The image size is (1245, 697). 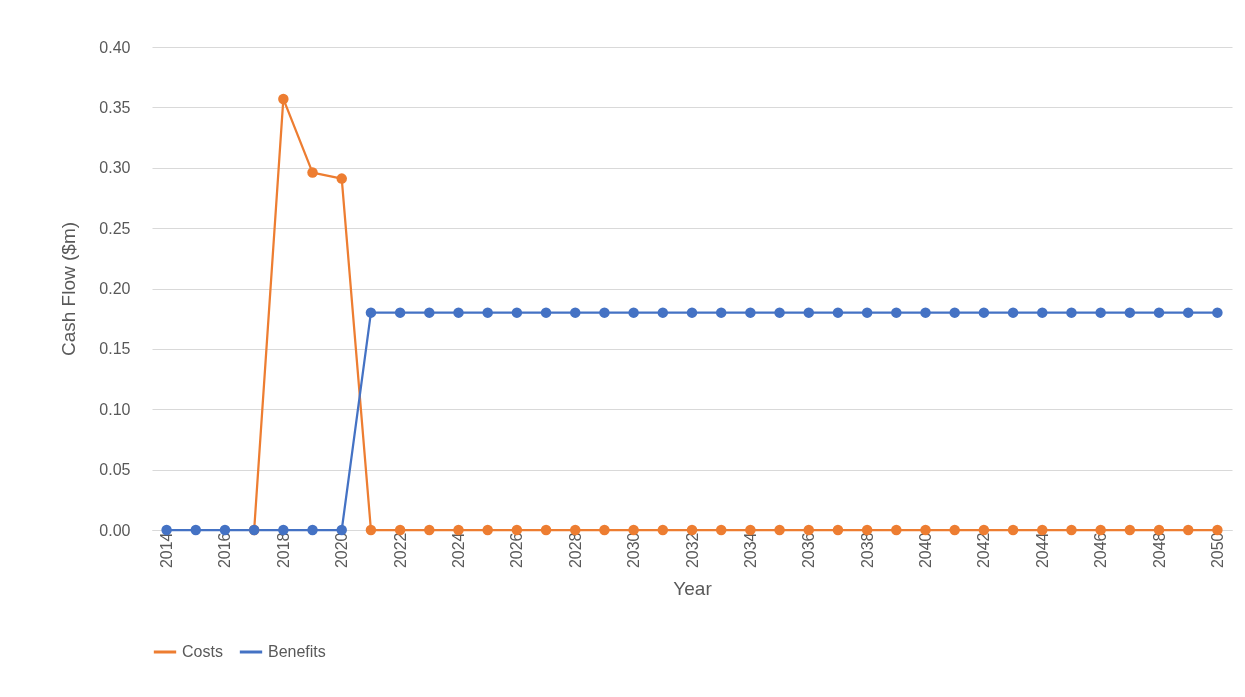 I want to click on x-tick-label: 2038, so click(x=867, y=550).